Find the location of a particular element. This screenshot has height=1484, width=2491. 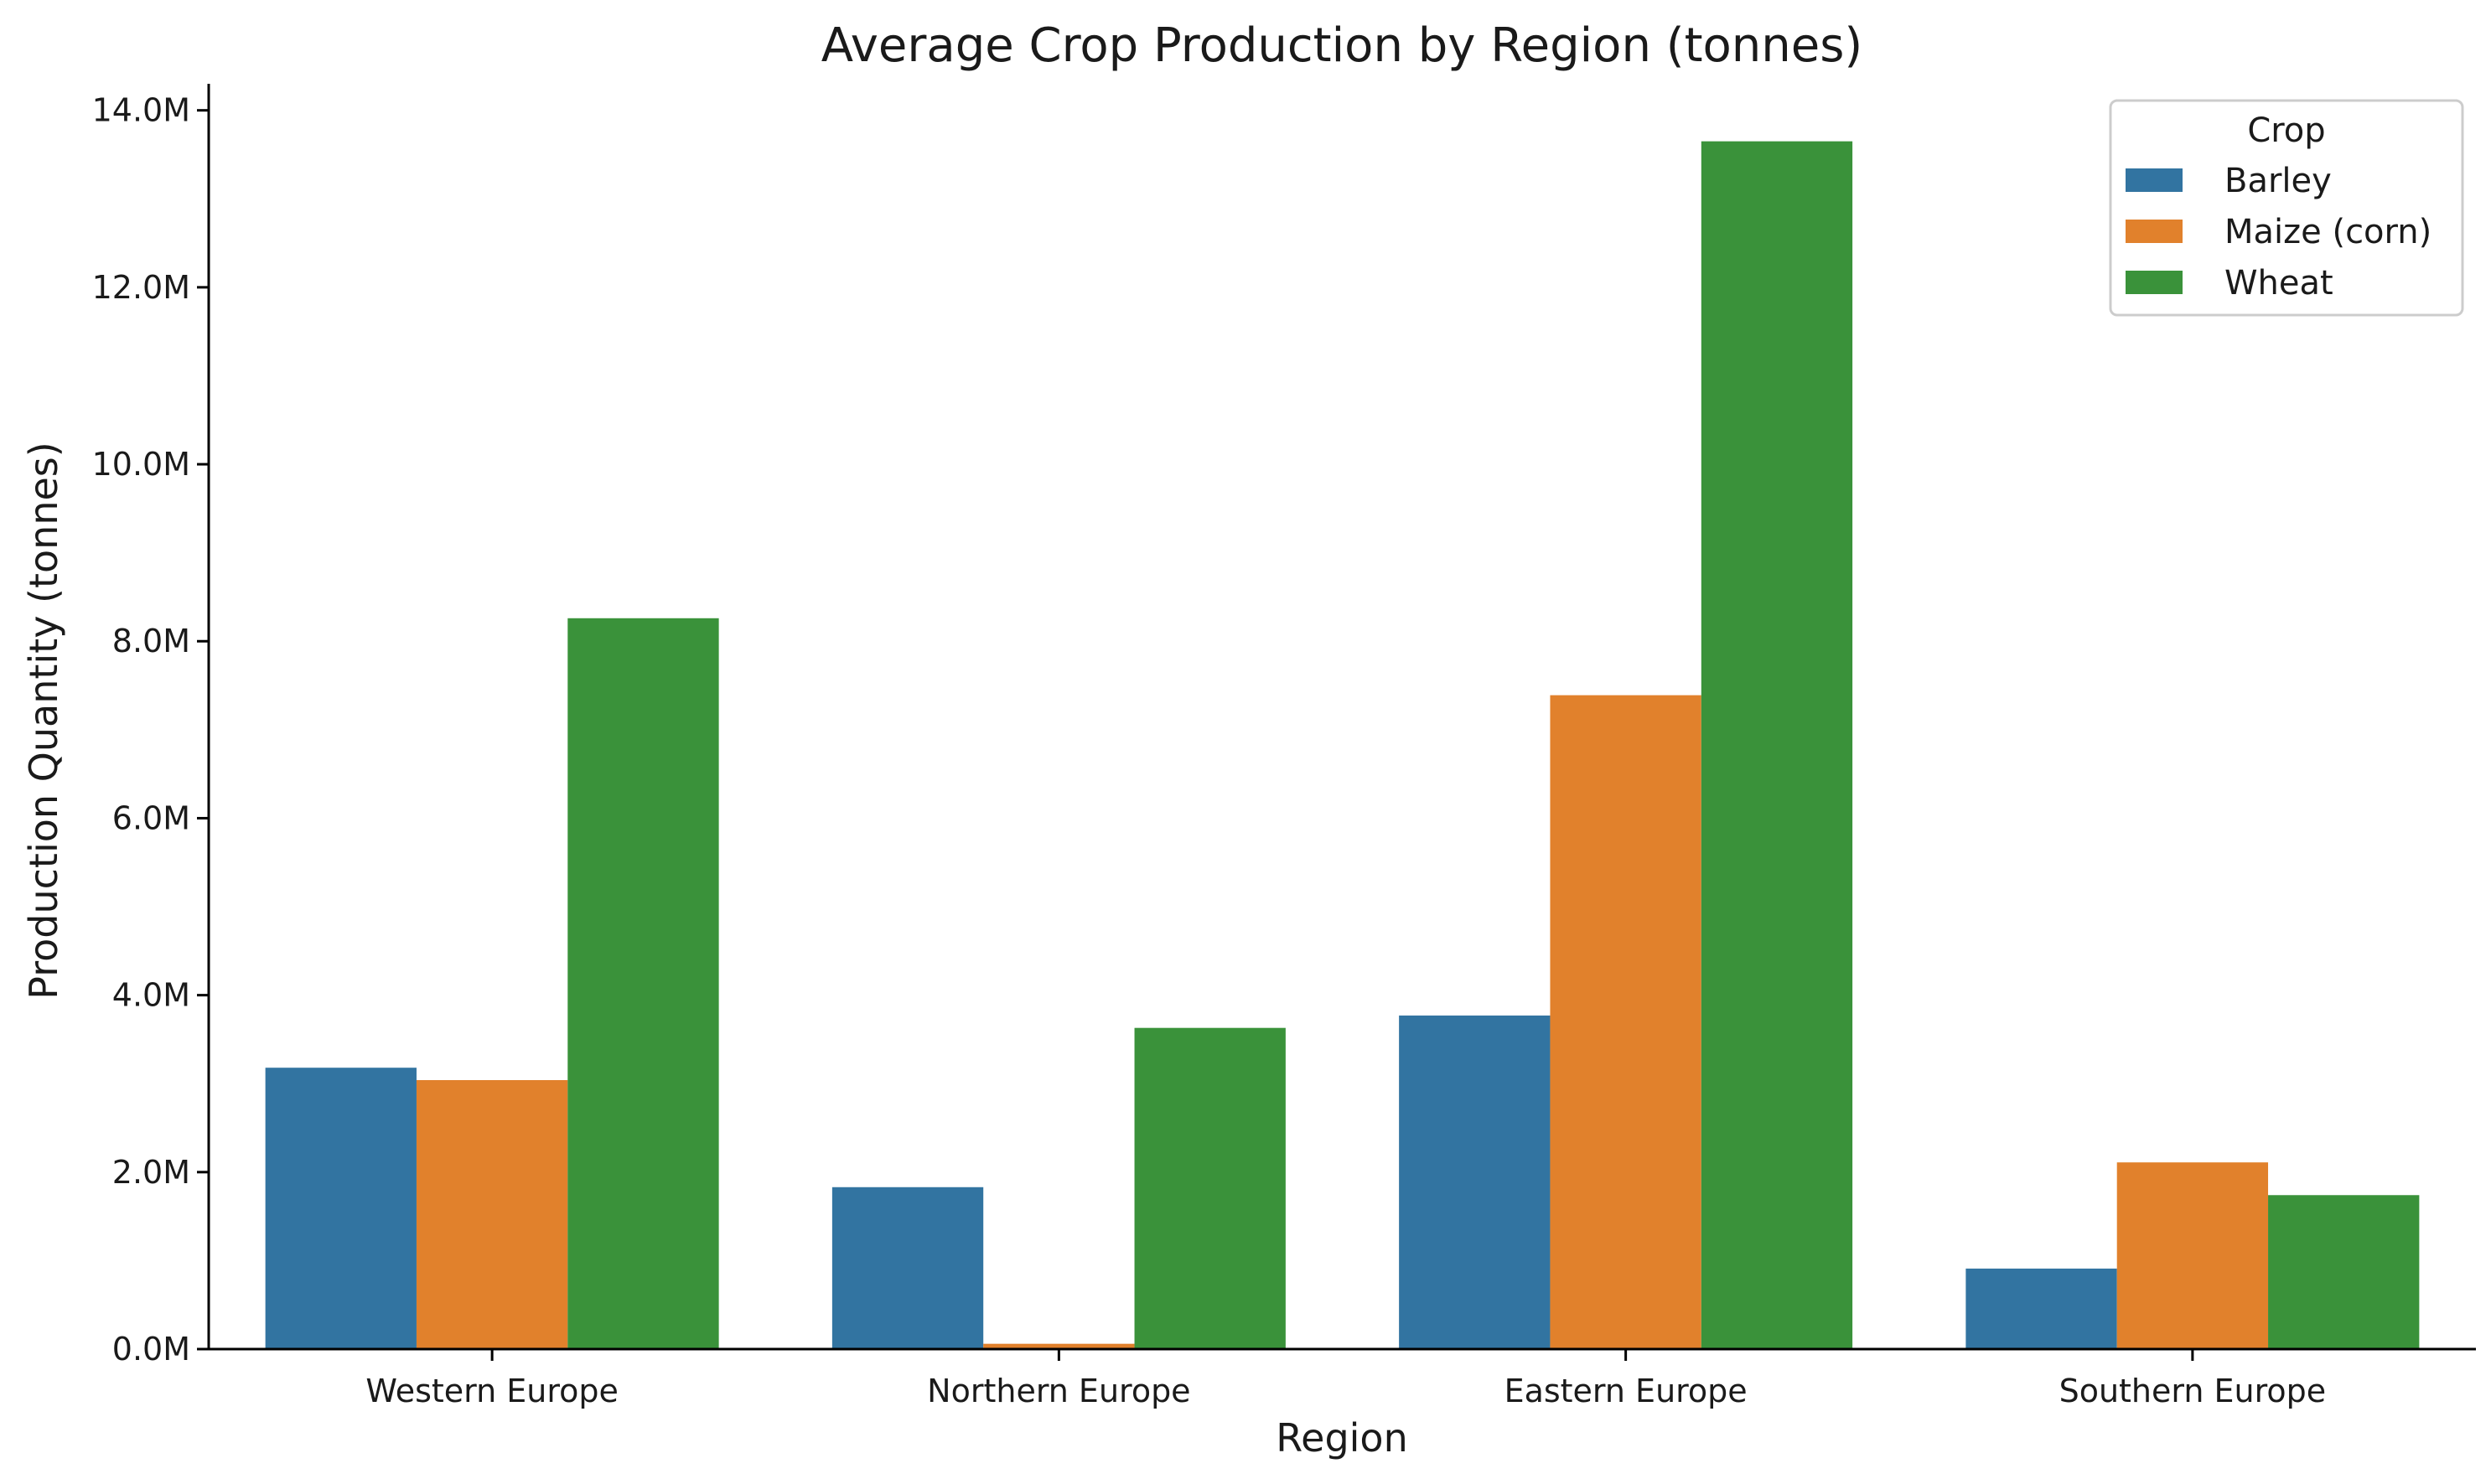

bar-barley-western-europe is located at coordinates (341, 1208).